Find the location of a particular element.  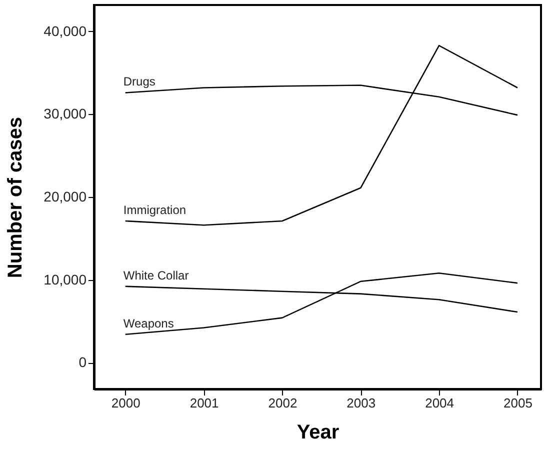

y-axis-title: Number of cases is located at coordinates (15, 197).